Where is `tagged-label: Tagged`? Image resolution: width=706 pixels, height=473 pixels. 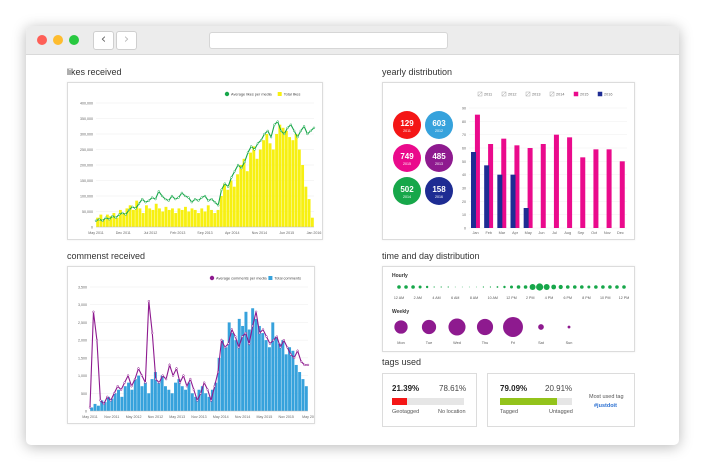
tagged-label: Tagged is located at coordinates (509, 412).